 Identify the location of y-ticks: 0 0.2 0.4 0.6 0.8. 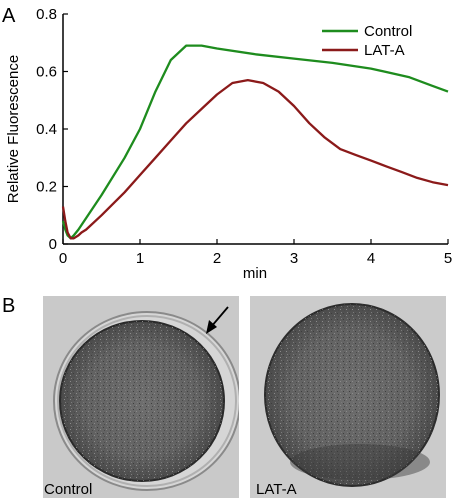
(52, 129).